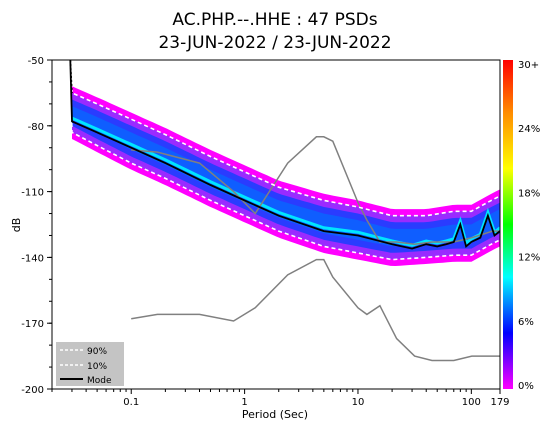 This screenshot has height=429, width=550. Describe the element at coordinates (32, 324) in the screenshot. I see `y-tick-label: -170` at that location.